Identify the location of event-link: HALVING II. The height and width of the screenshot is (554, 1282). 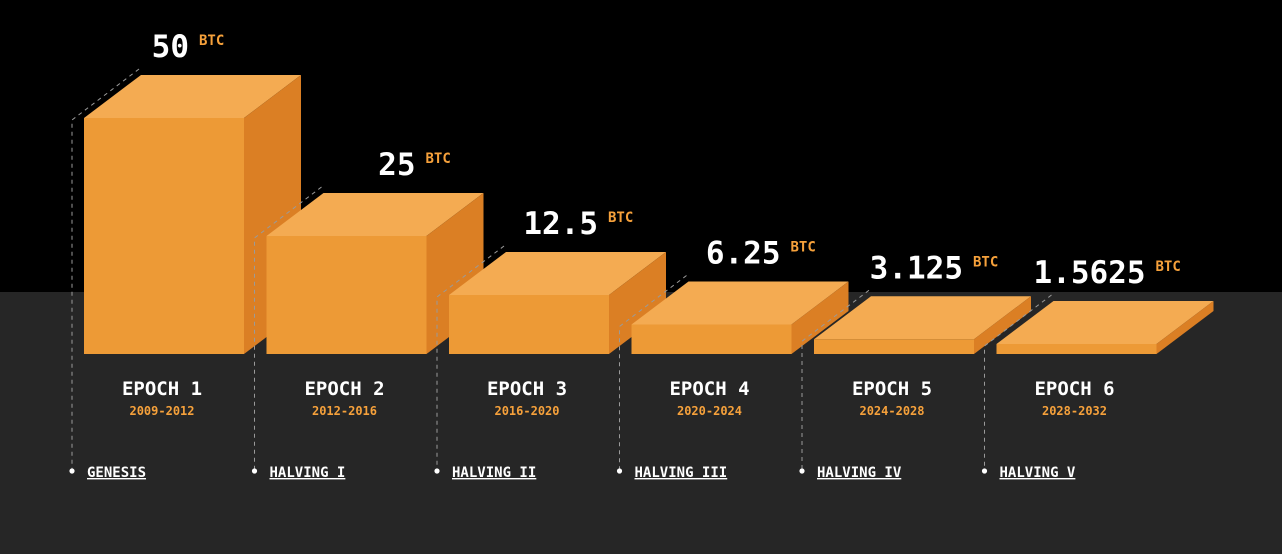
(494, 473).